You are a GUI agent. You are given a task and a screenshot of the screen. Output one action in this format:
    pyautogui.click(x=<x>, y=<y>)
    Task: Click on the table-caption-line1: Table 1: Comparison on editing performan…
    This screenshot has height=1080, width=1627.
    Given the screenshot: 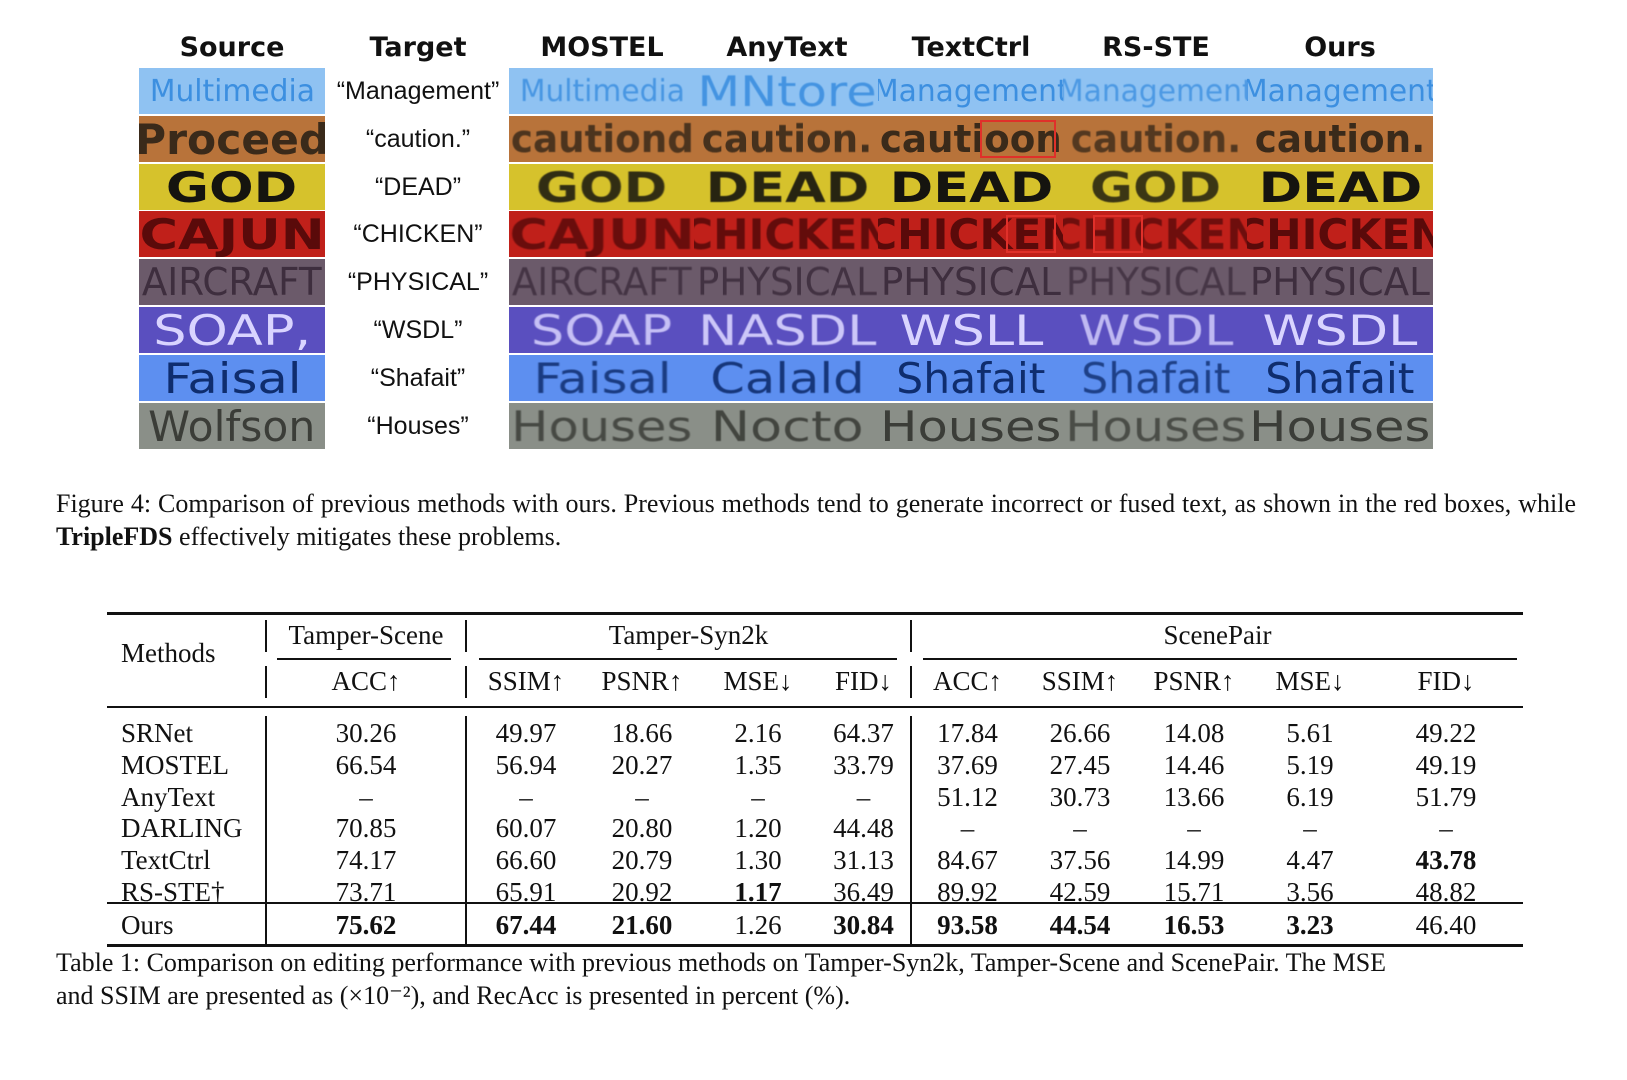 What is the action you would take?
    pyautogui.click(x=721, y=962)
    